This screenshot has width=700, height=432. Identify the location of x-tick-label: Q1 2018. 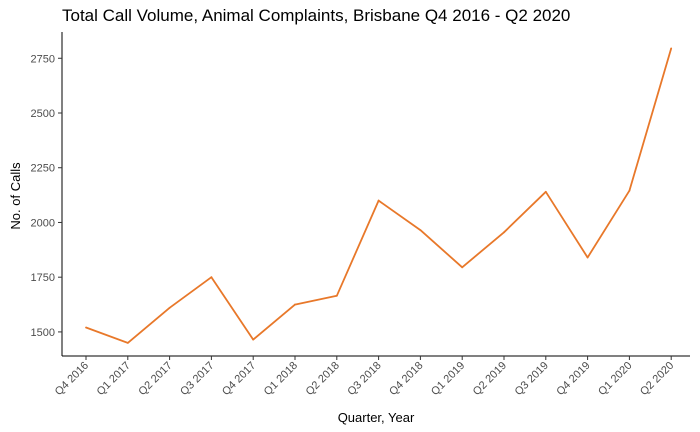
(281, 379).